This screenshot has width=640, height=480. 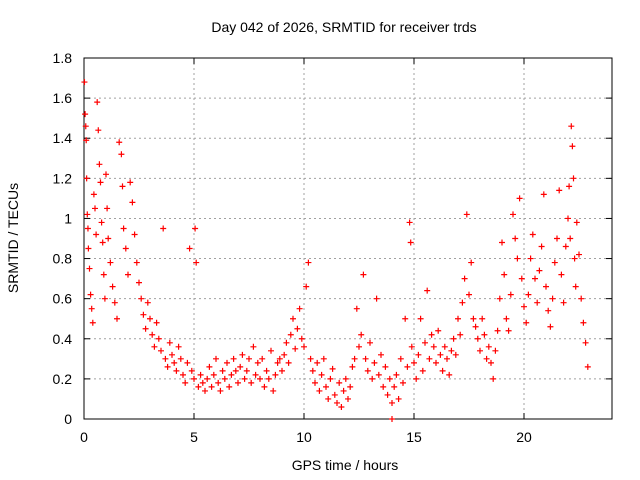 I want to click on x-tick-label: 20, so click(x=524, y=437).